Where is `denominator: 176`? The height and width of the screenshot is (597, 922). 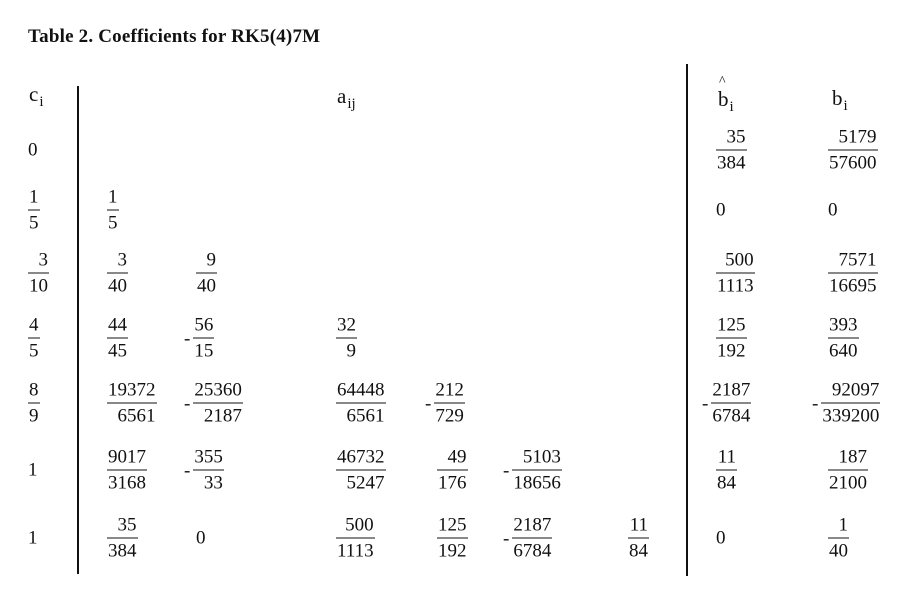 denominator: 176 is located at coordinates (452, 483).